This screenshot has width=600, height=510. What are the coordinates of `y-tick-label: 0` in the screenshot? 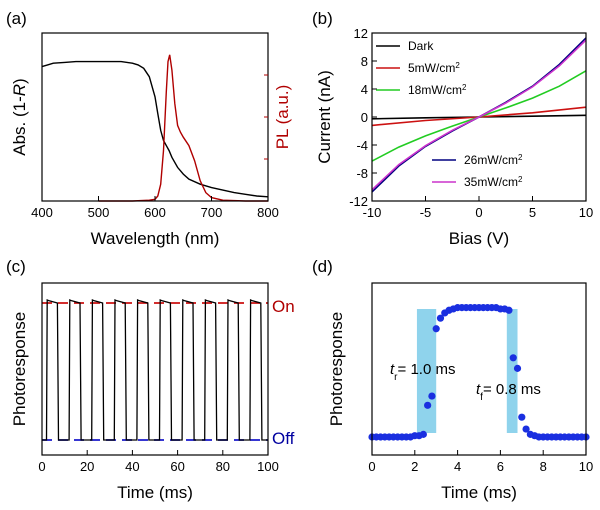 It's located at (364, 117).